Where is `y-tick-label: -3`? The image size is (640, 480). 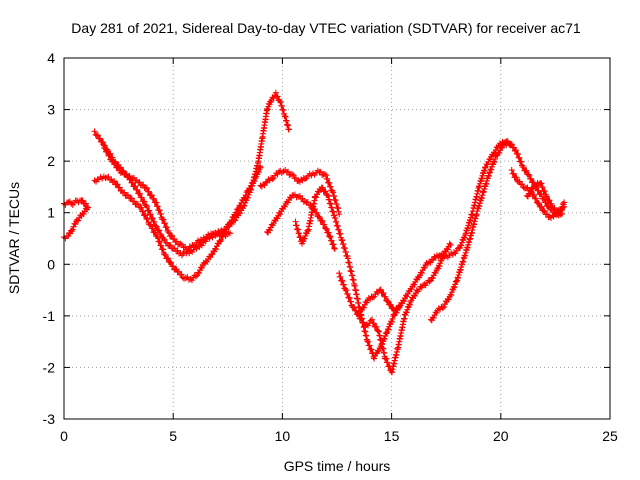
y-tick-label: -3 is located at coordinates (49, 419).